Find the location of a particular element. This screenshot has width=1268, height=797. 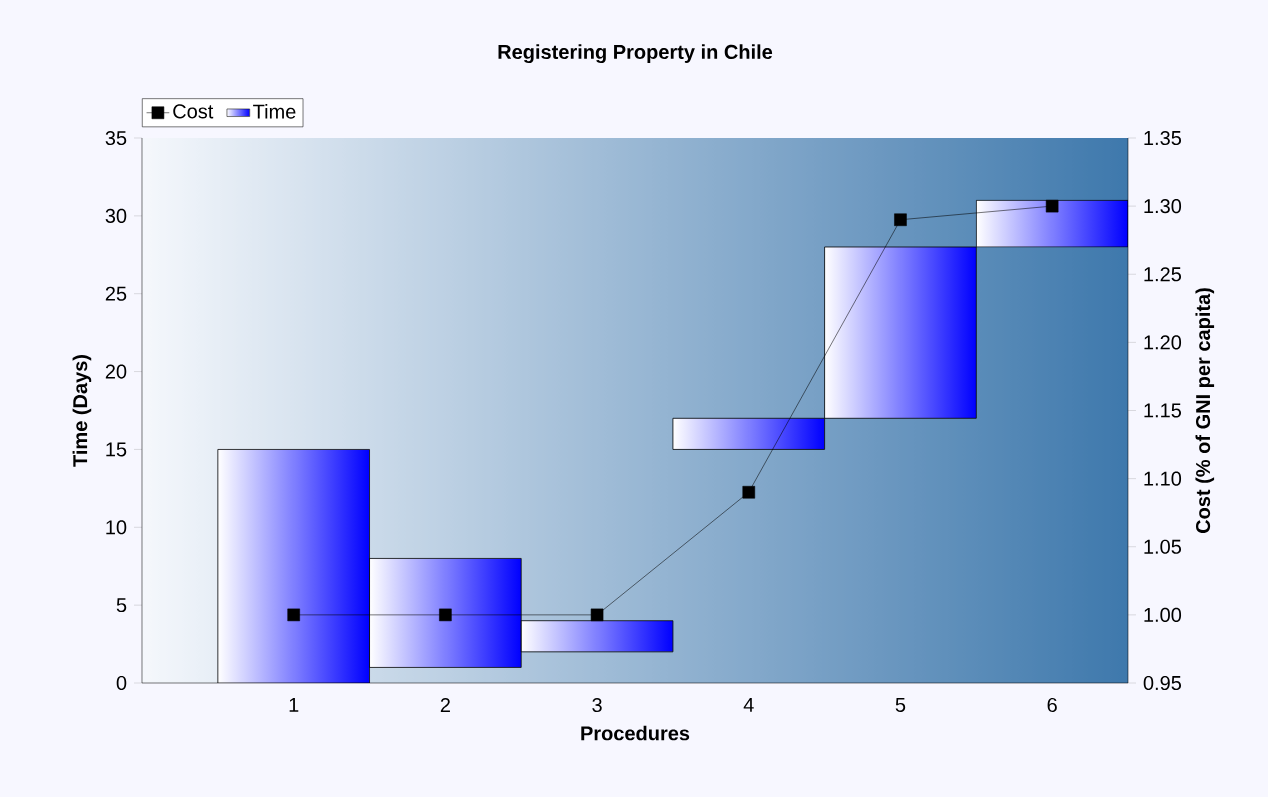

x-tick-label: 4 is located at coordinates (748, 704).